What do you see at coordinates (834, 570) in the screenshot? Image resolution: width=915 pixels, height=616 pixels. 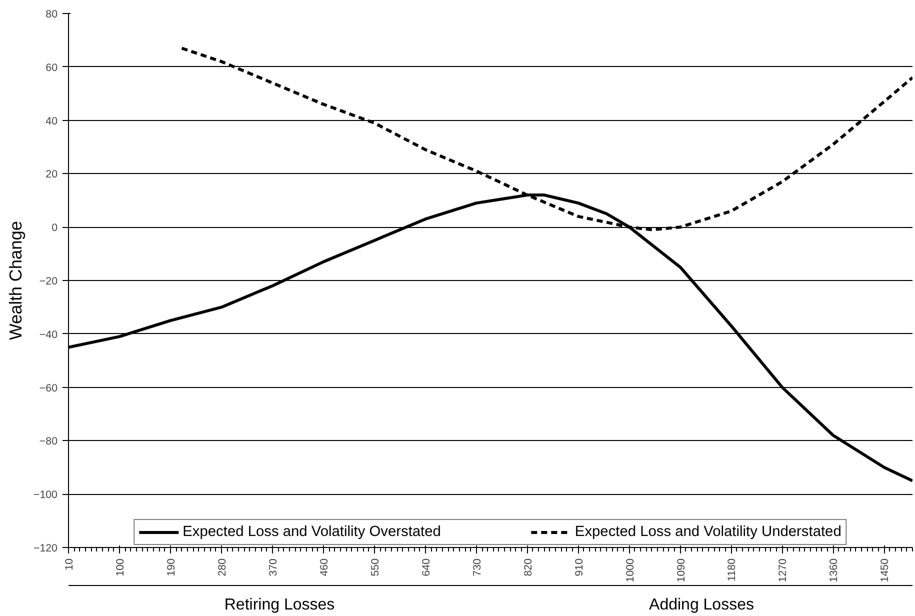 I see `x-tick-label: 1360` at bounding box center [834, 570].